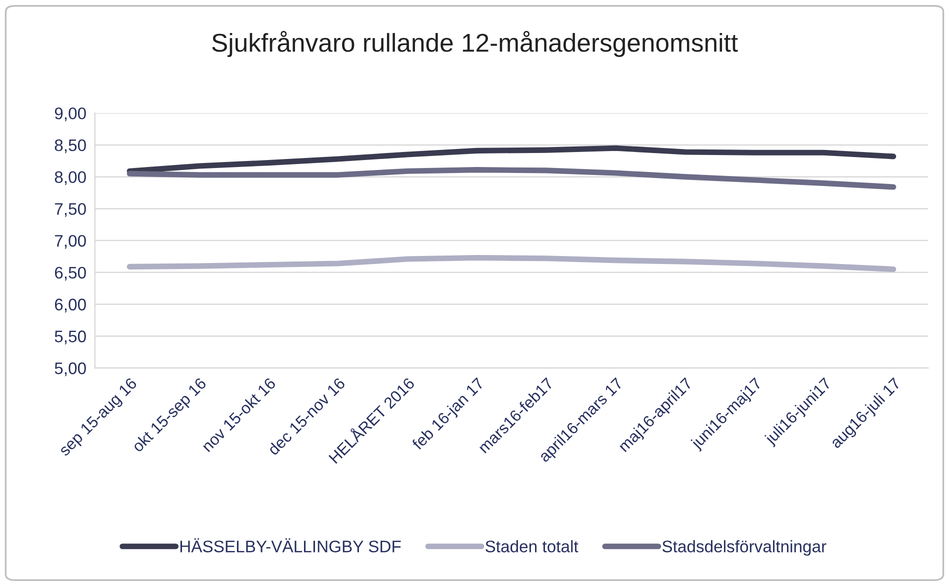  What do you see at coordinates (70, 337) in the screenshot?
I see `y-tick-label: 5,50` at bounding box center [70, 337].